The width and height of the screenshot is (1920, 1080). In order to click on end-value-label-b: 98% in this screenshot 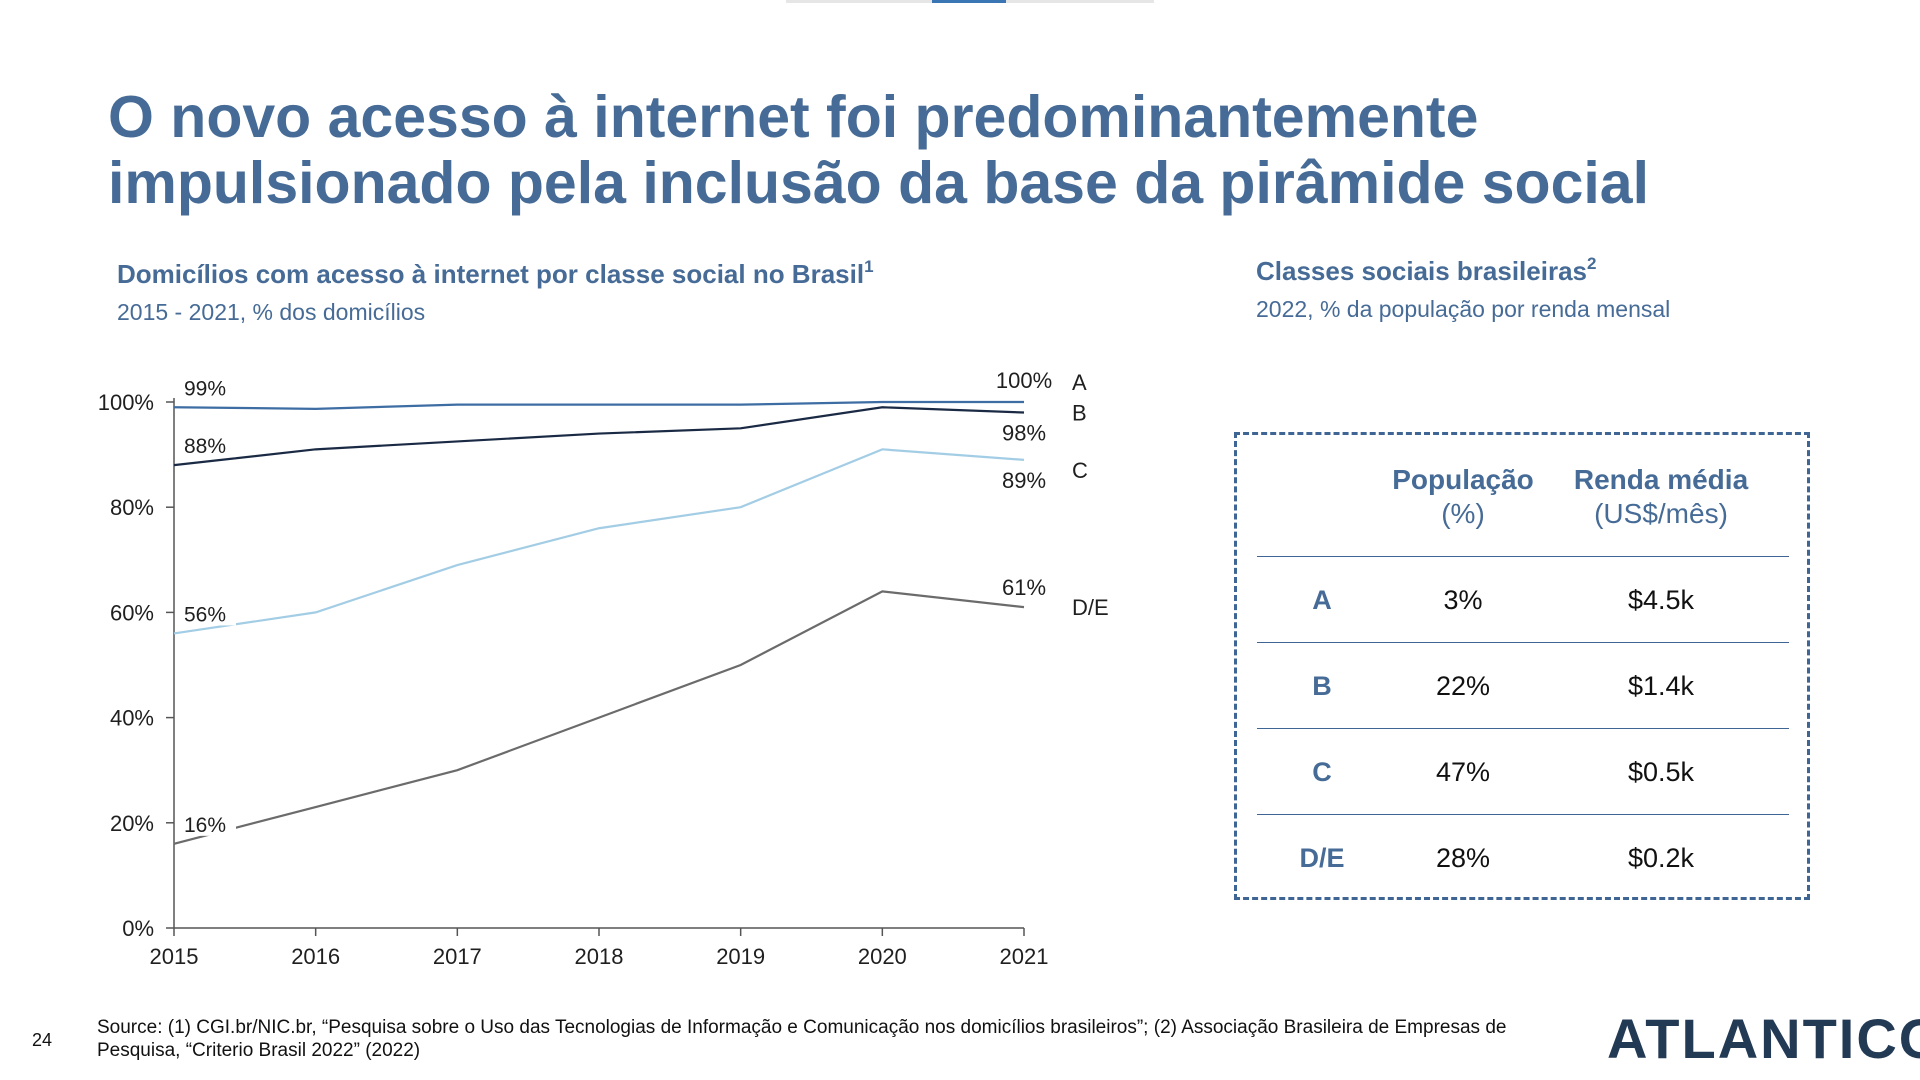, I will do `click(1024, 433)`.